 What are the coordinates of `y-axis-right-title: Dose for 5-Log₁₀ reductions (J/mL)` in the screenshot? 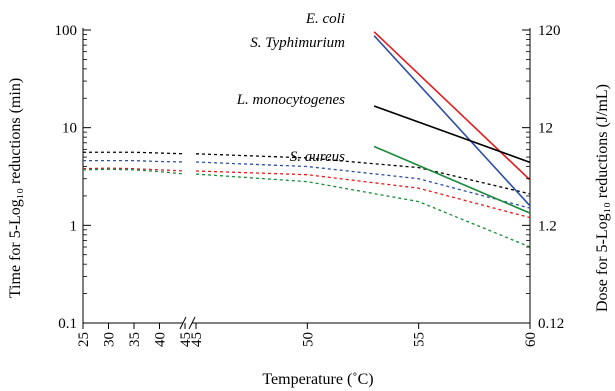 It's located at (602, 198).